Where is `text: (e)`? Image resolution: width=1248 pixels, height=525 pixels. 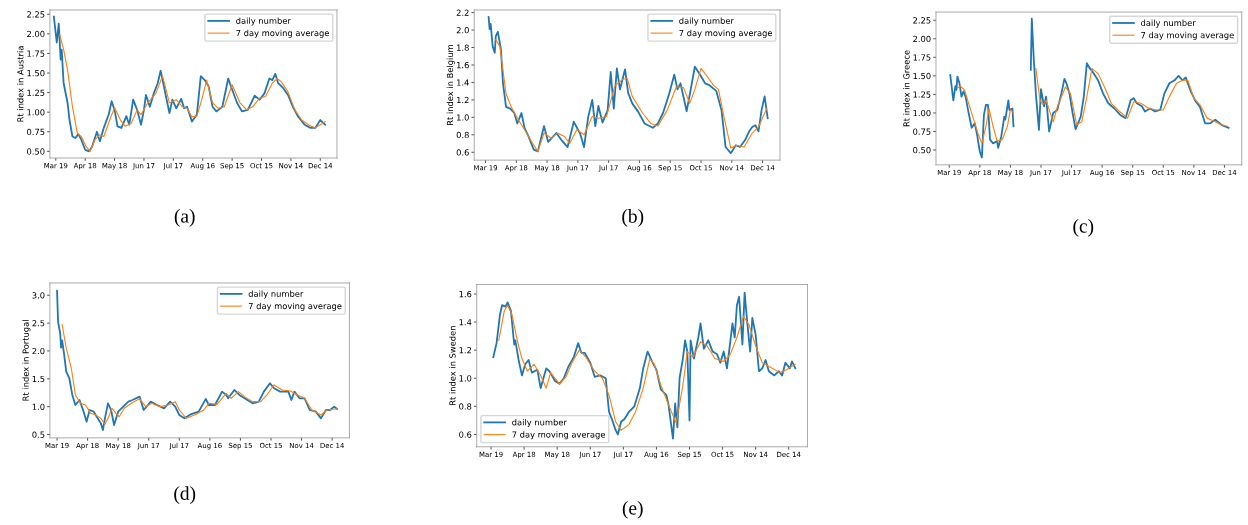 text: (e) is located at coordinates (632, 509).